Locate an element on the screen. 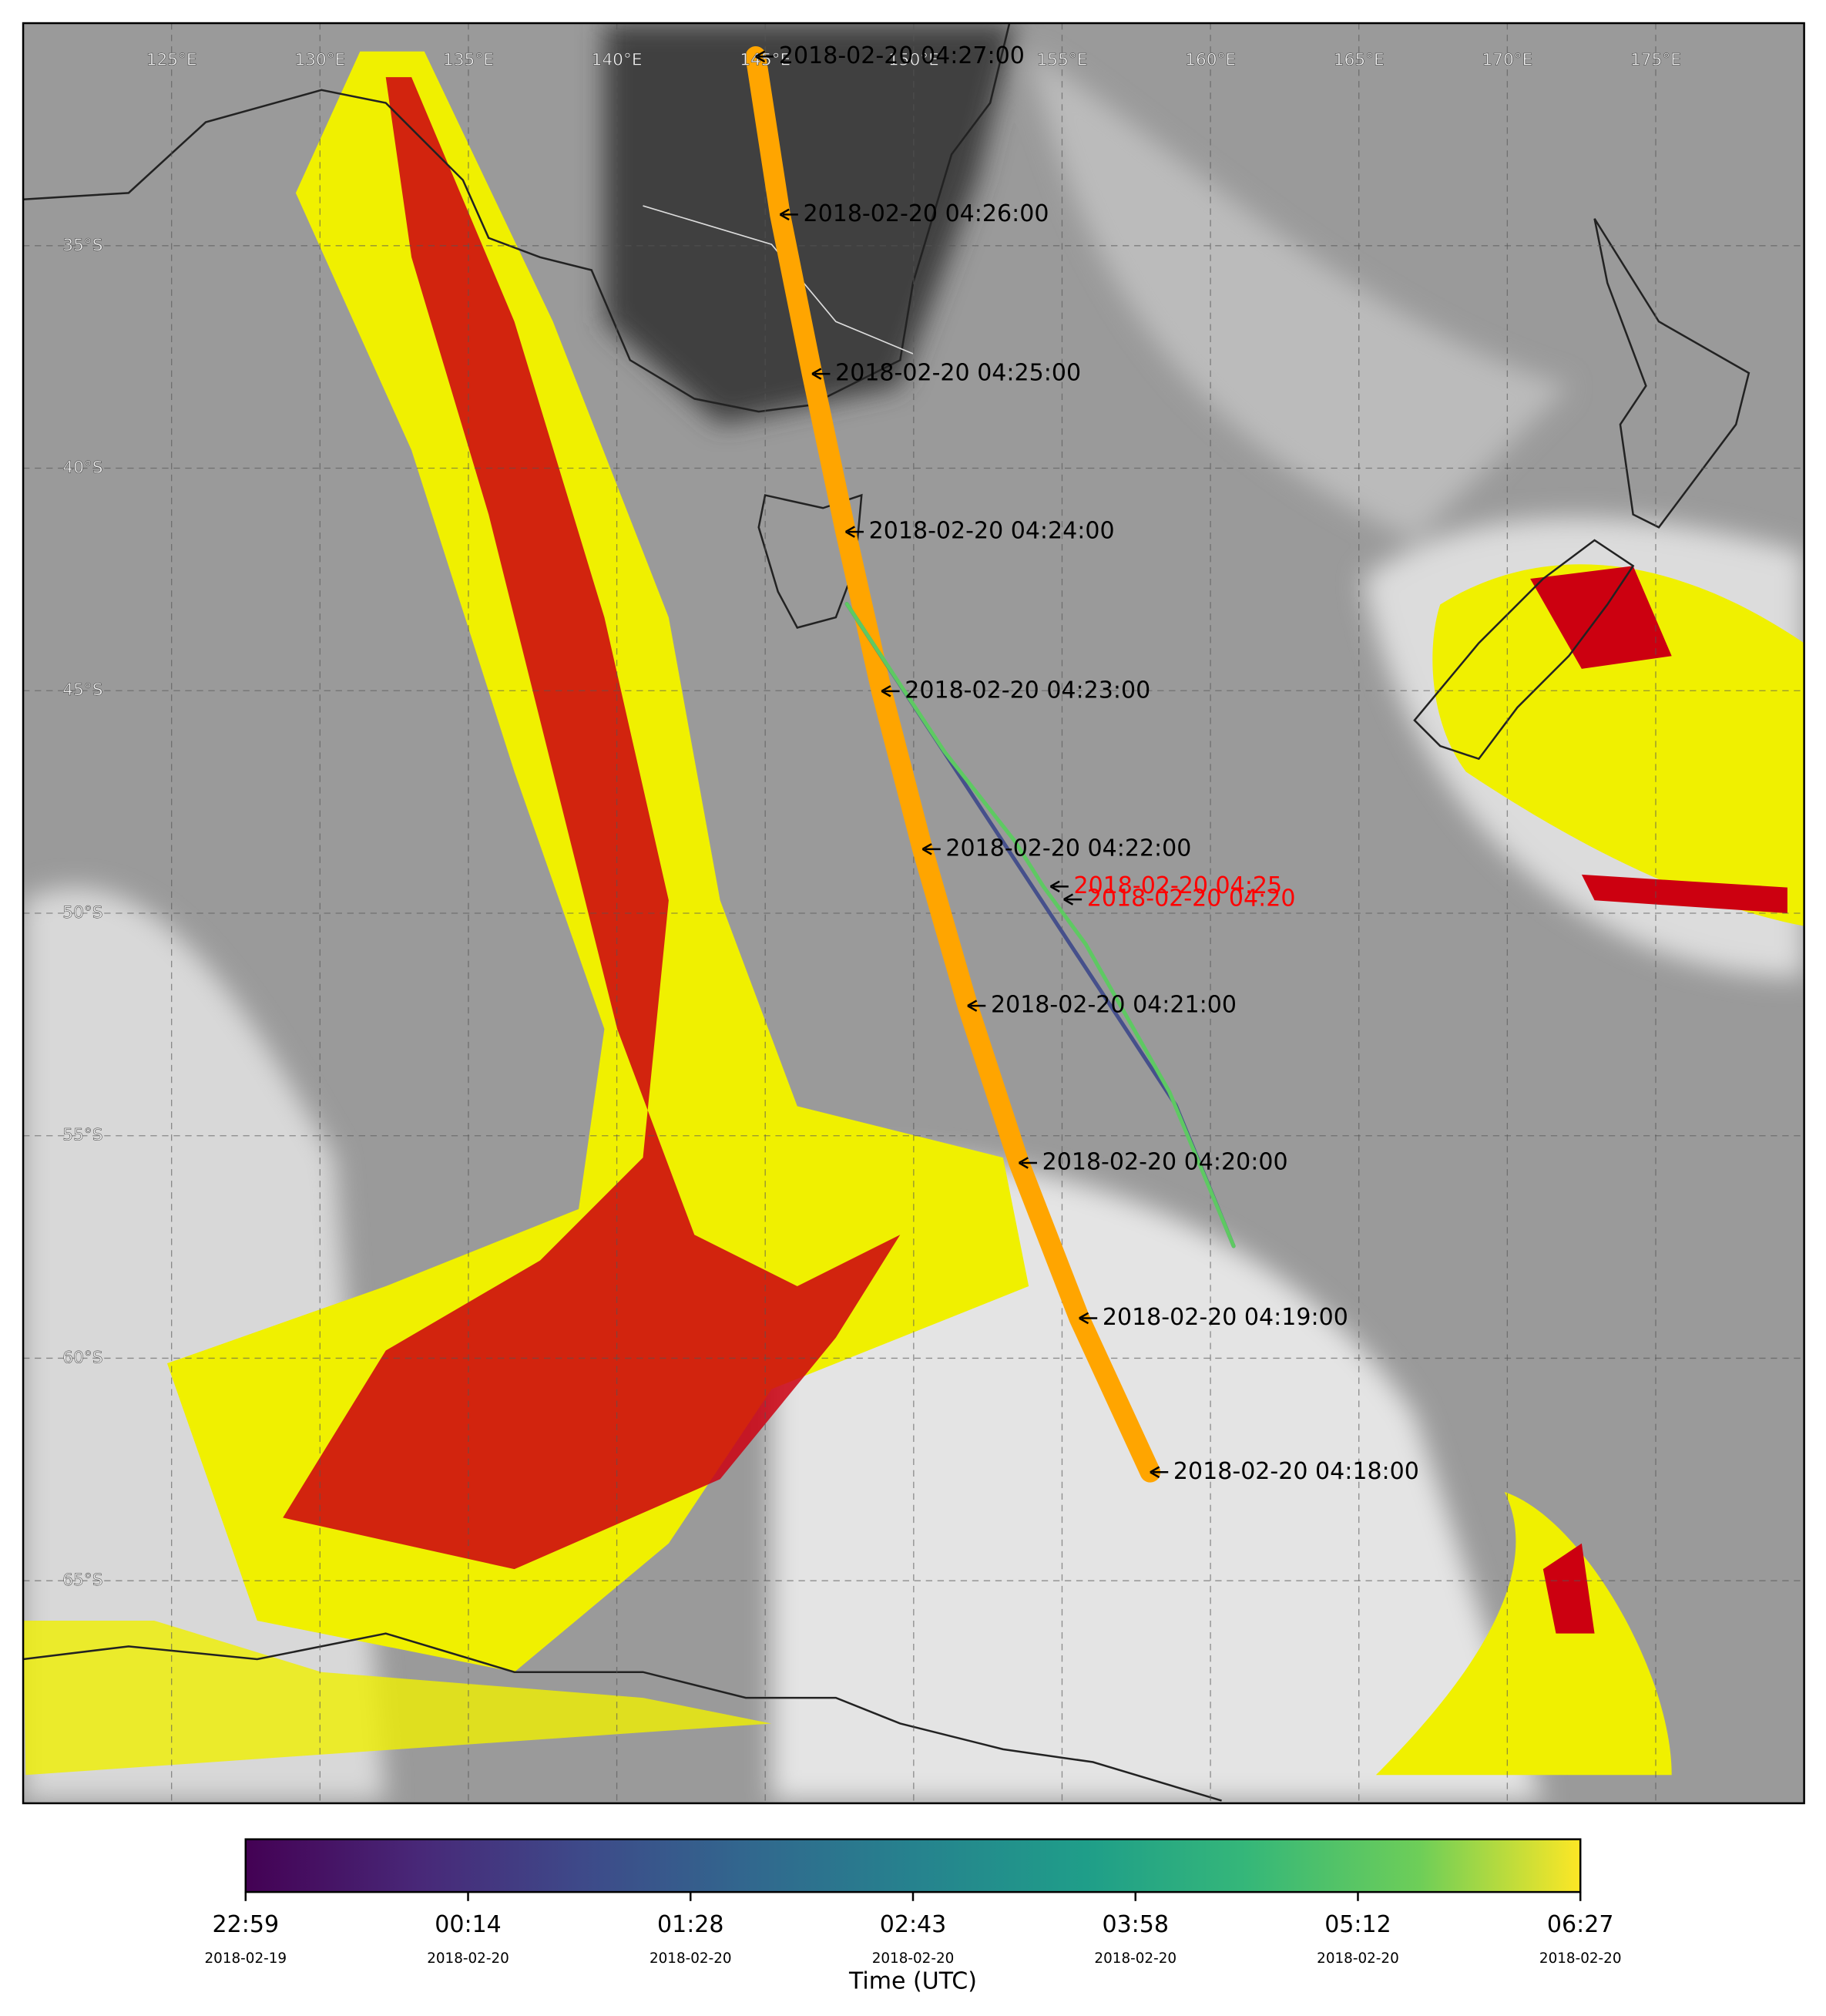  colorbar-time: 22:59 is located at coordinates (246, 1925).